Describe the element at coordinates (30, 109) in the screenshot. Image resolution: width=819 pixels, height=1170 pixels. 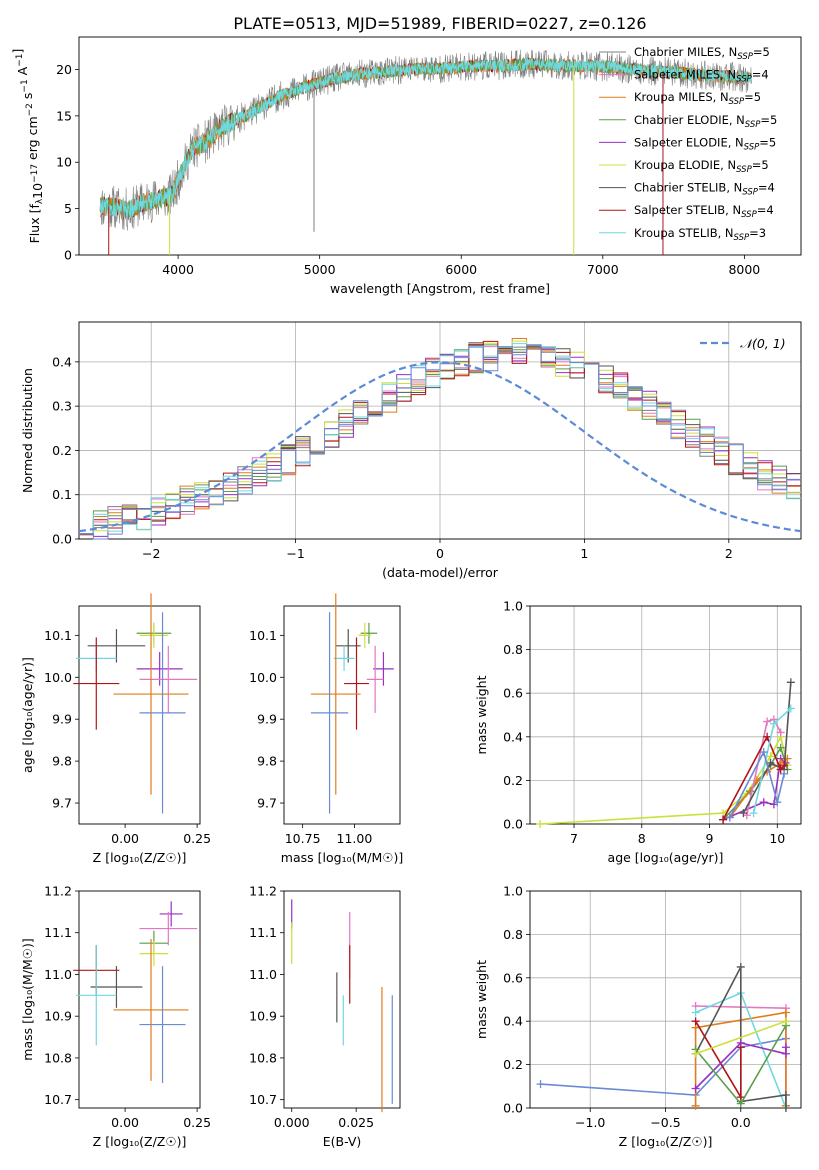
I see `y-label-part: −2` at that location.